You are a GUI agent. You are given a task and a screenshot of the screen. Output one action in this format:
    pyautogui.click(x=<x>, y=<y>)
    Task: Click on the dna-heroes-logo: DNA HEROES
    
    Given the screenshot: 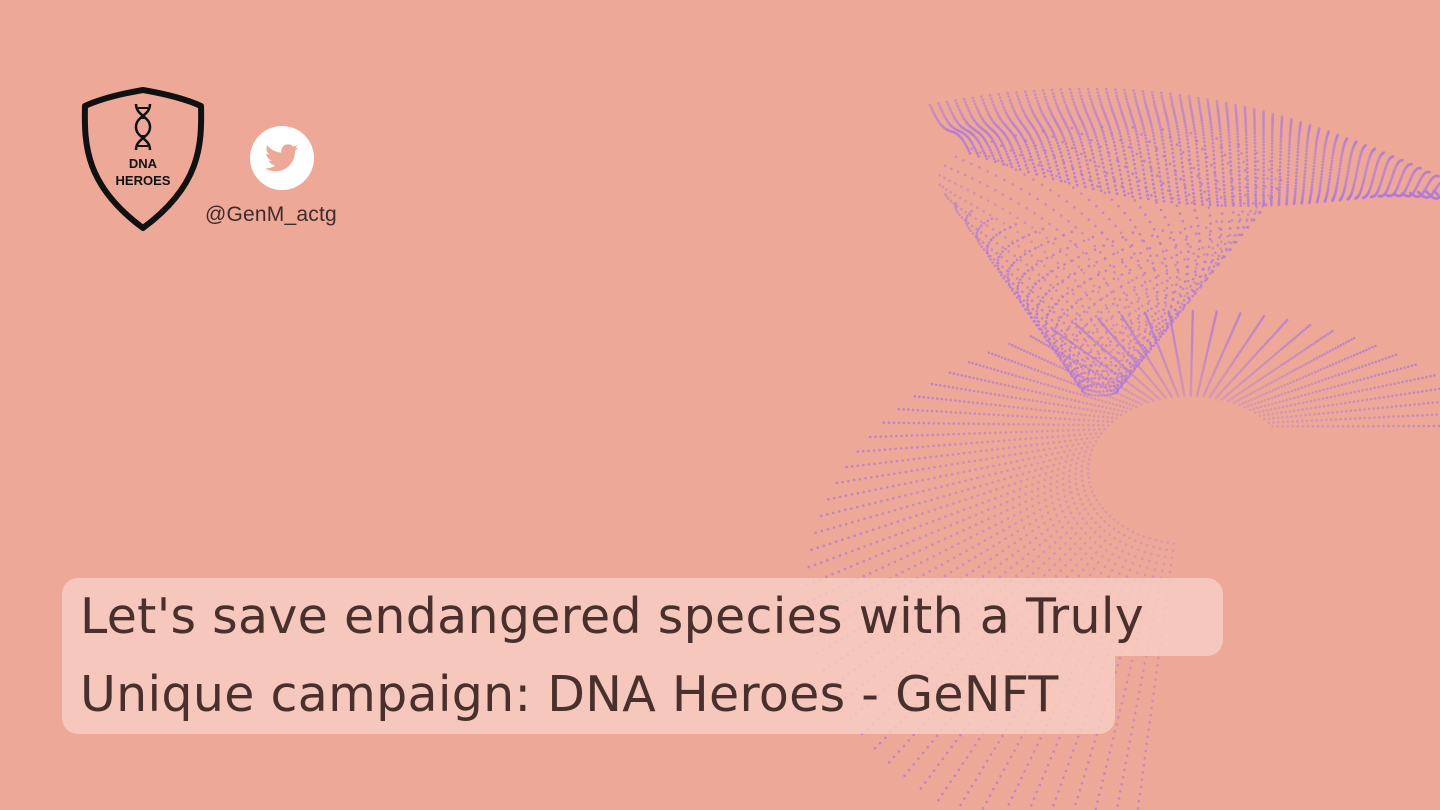 What is the action you would take?
    pyautogui.click(x=143, y=159)
    